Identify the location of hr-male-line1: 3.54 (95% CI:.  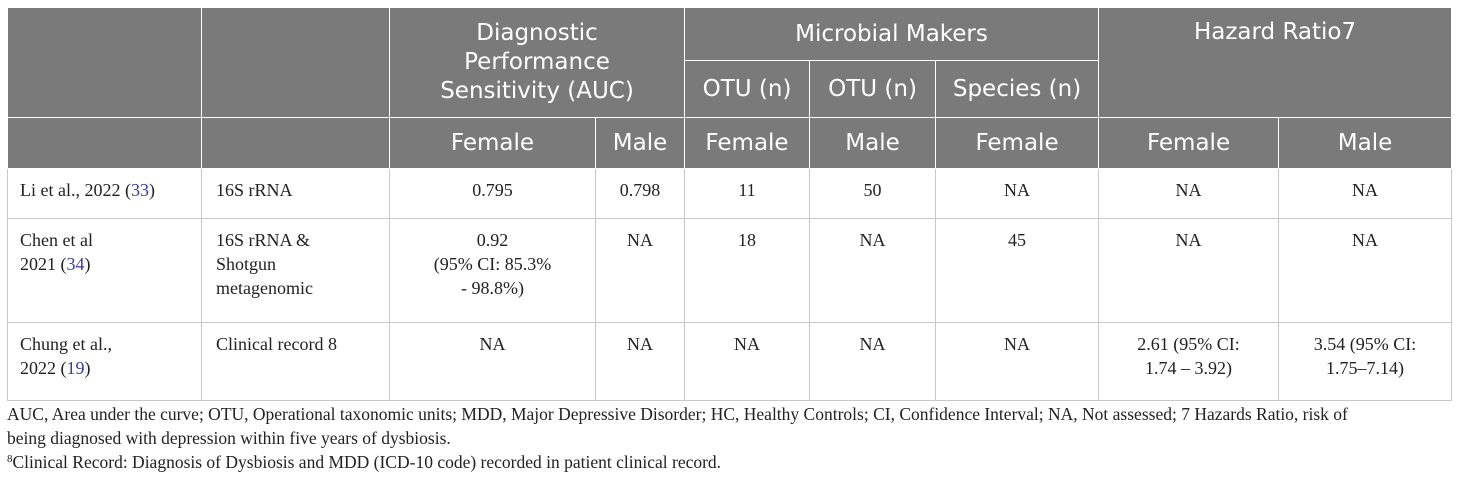
(1365, 344).